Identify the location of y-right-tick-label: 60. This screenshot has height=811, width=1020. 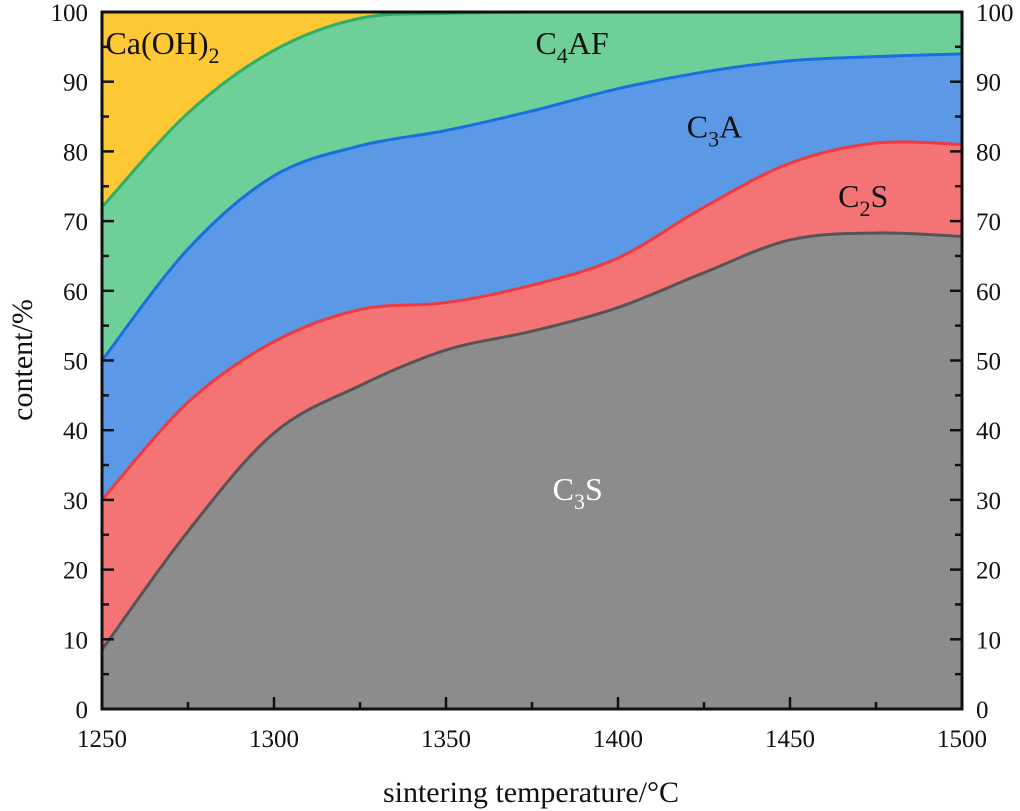
(988, 292).